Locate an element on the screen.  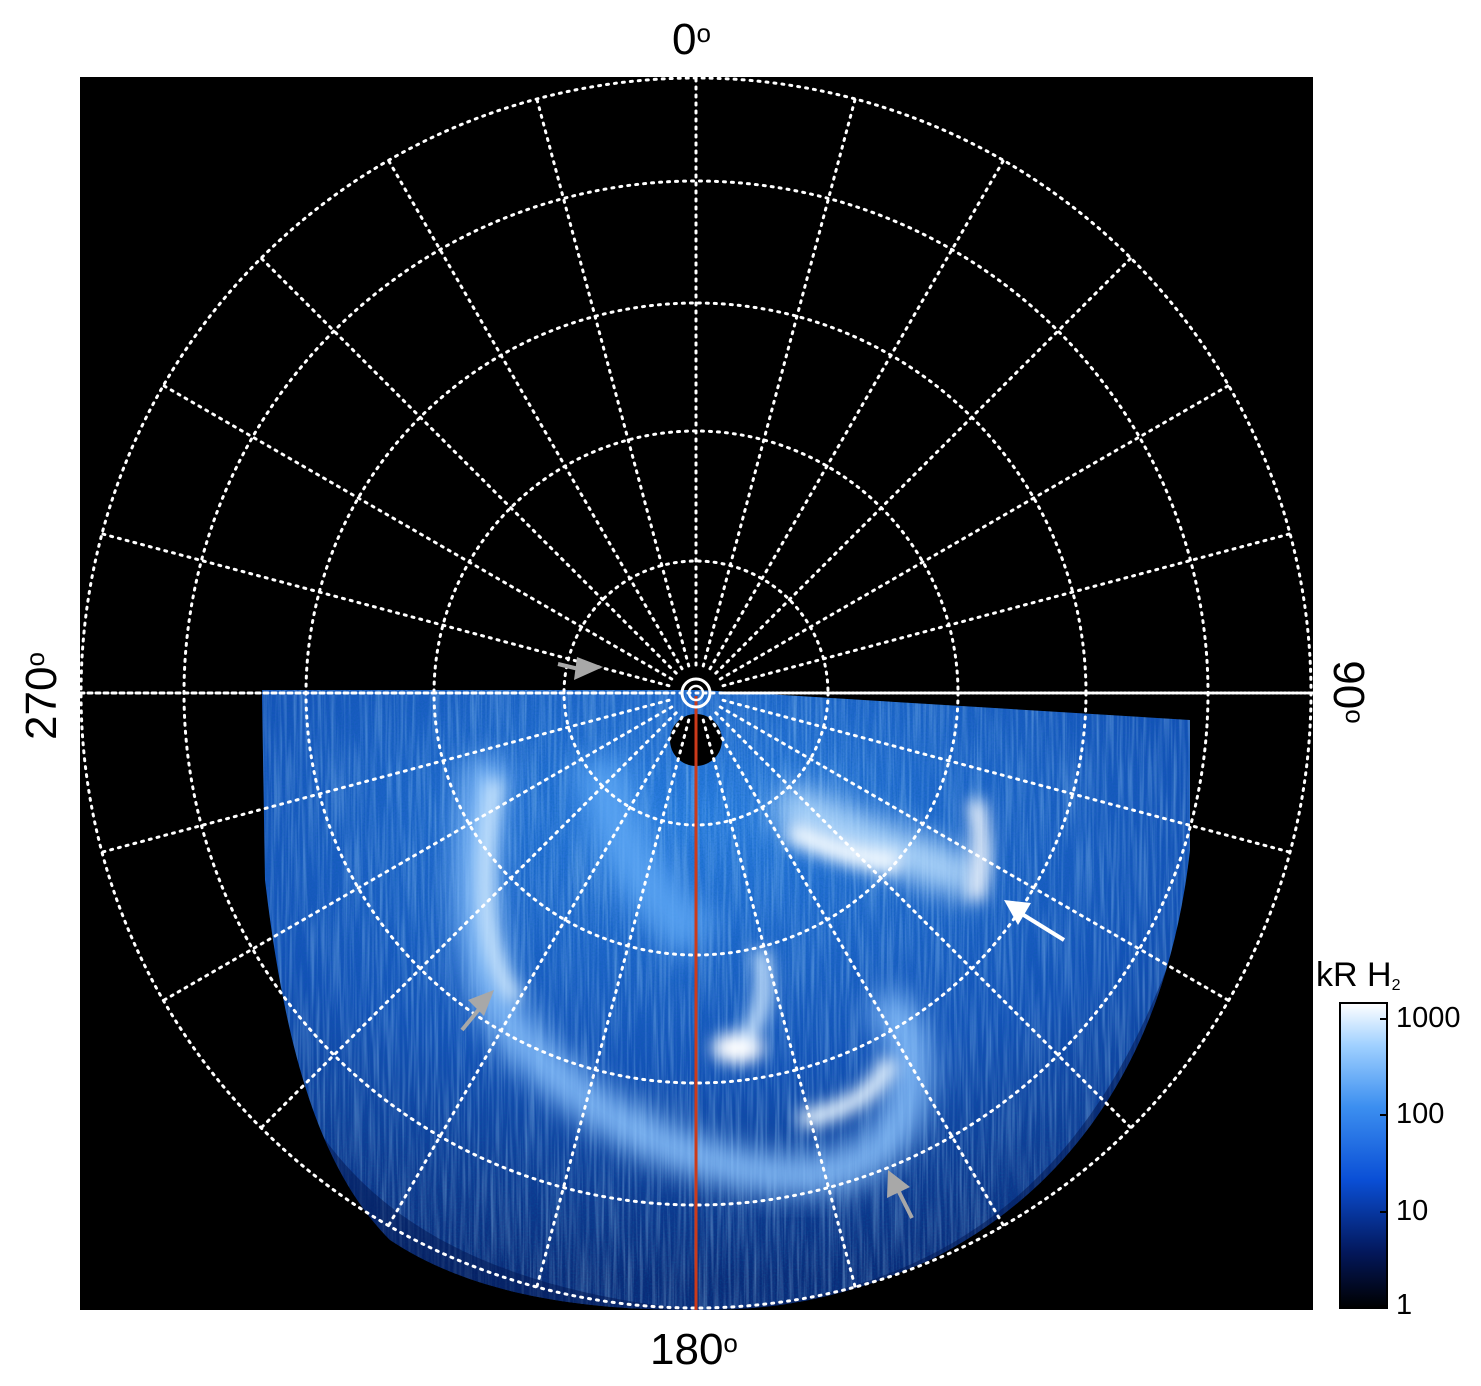
colorbar-title: kR H2 is located at coordinates (1358, 975).